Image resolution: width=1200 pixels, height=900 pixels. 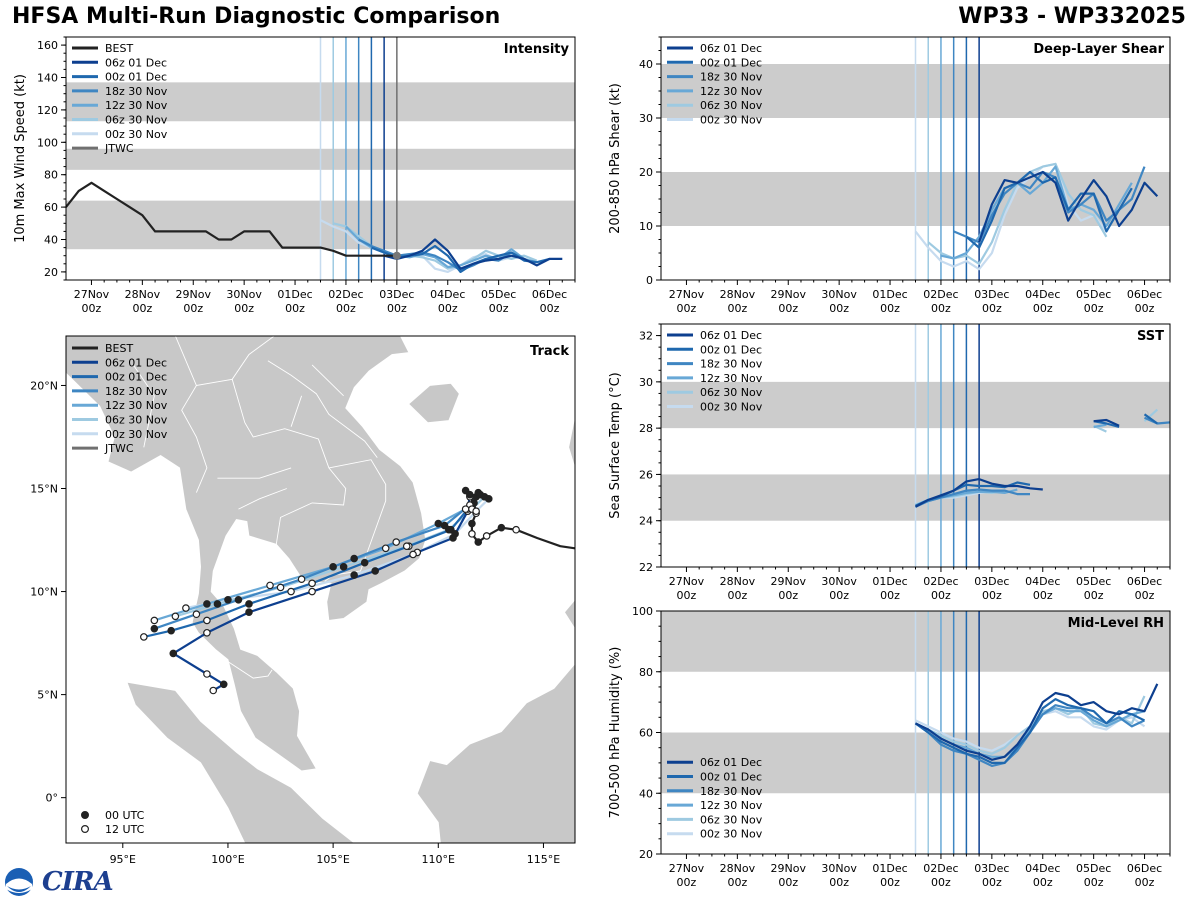 What do you see at coordinates (646, 793) in the screenshot?
I see `y-tick-label: 40` at bounding box center [646, 793].